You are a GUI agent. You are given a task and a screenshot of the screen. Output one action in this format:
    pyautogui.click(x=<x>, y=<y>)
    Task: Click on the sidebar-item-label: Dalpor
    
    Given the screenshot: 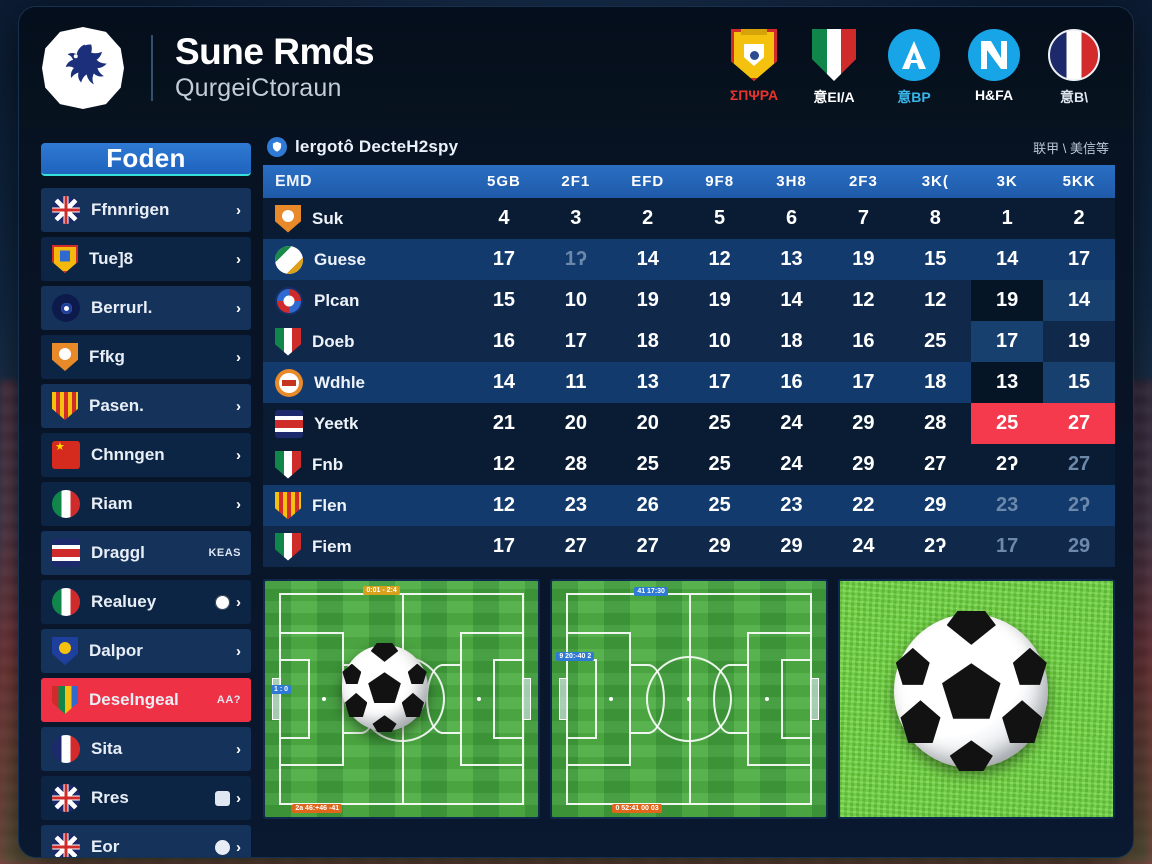 What is the action you would take?
    pyautogui.click(x=116, y=650)
    